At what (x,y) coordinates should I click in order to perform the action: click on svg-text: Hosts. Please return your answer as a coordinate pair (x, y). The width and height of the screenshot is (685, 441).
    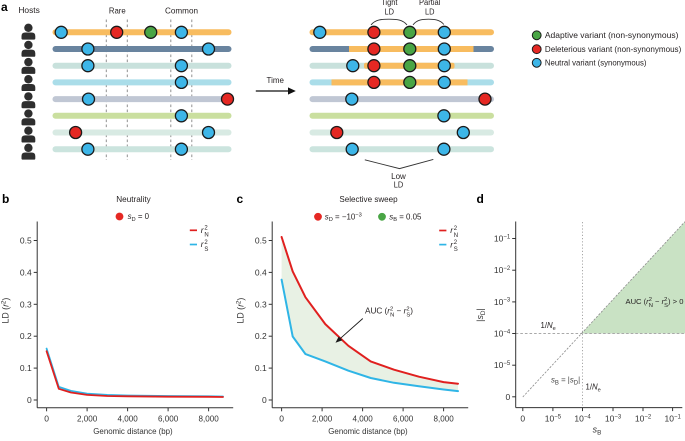
    Looking at the image, I should click on (29, 10).